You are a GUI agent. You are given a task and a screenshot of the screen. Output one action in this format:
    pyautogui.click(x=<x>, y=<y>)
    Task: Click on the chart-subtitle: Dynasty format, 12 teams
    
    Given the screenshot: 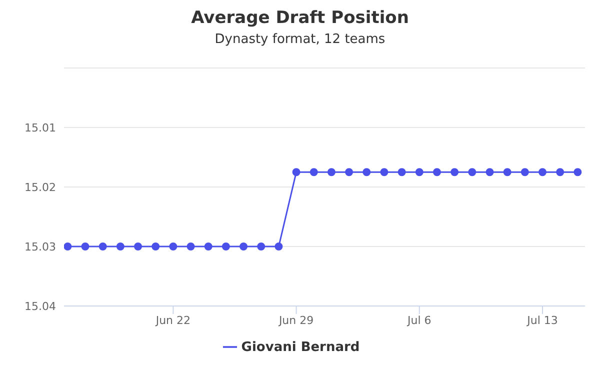 What is the action you would take?
    pyautogui.click(x=300, y=39)
    